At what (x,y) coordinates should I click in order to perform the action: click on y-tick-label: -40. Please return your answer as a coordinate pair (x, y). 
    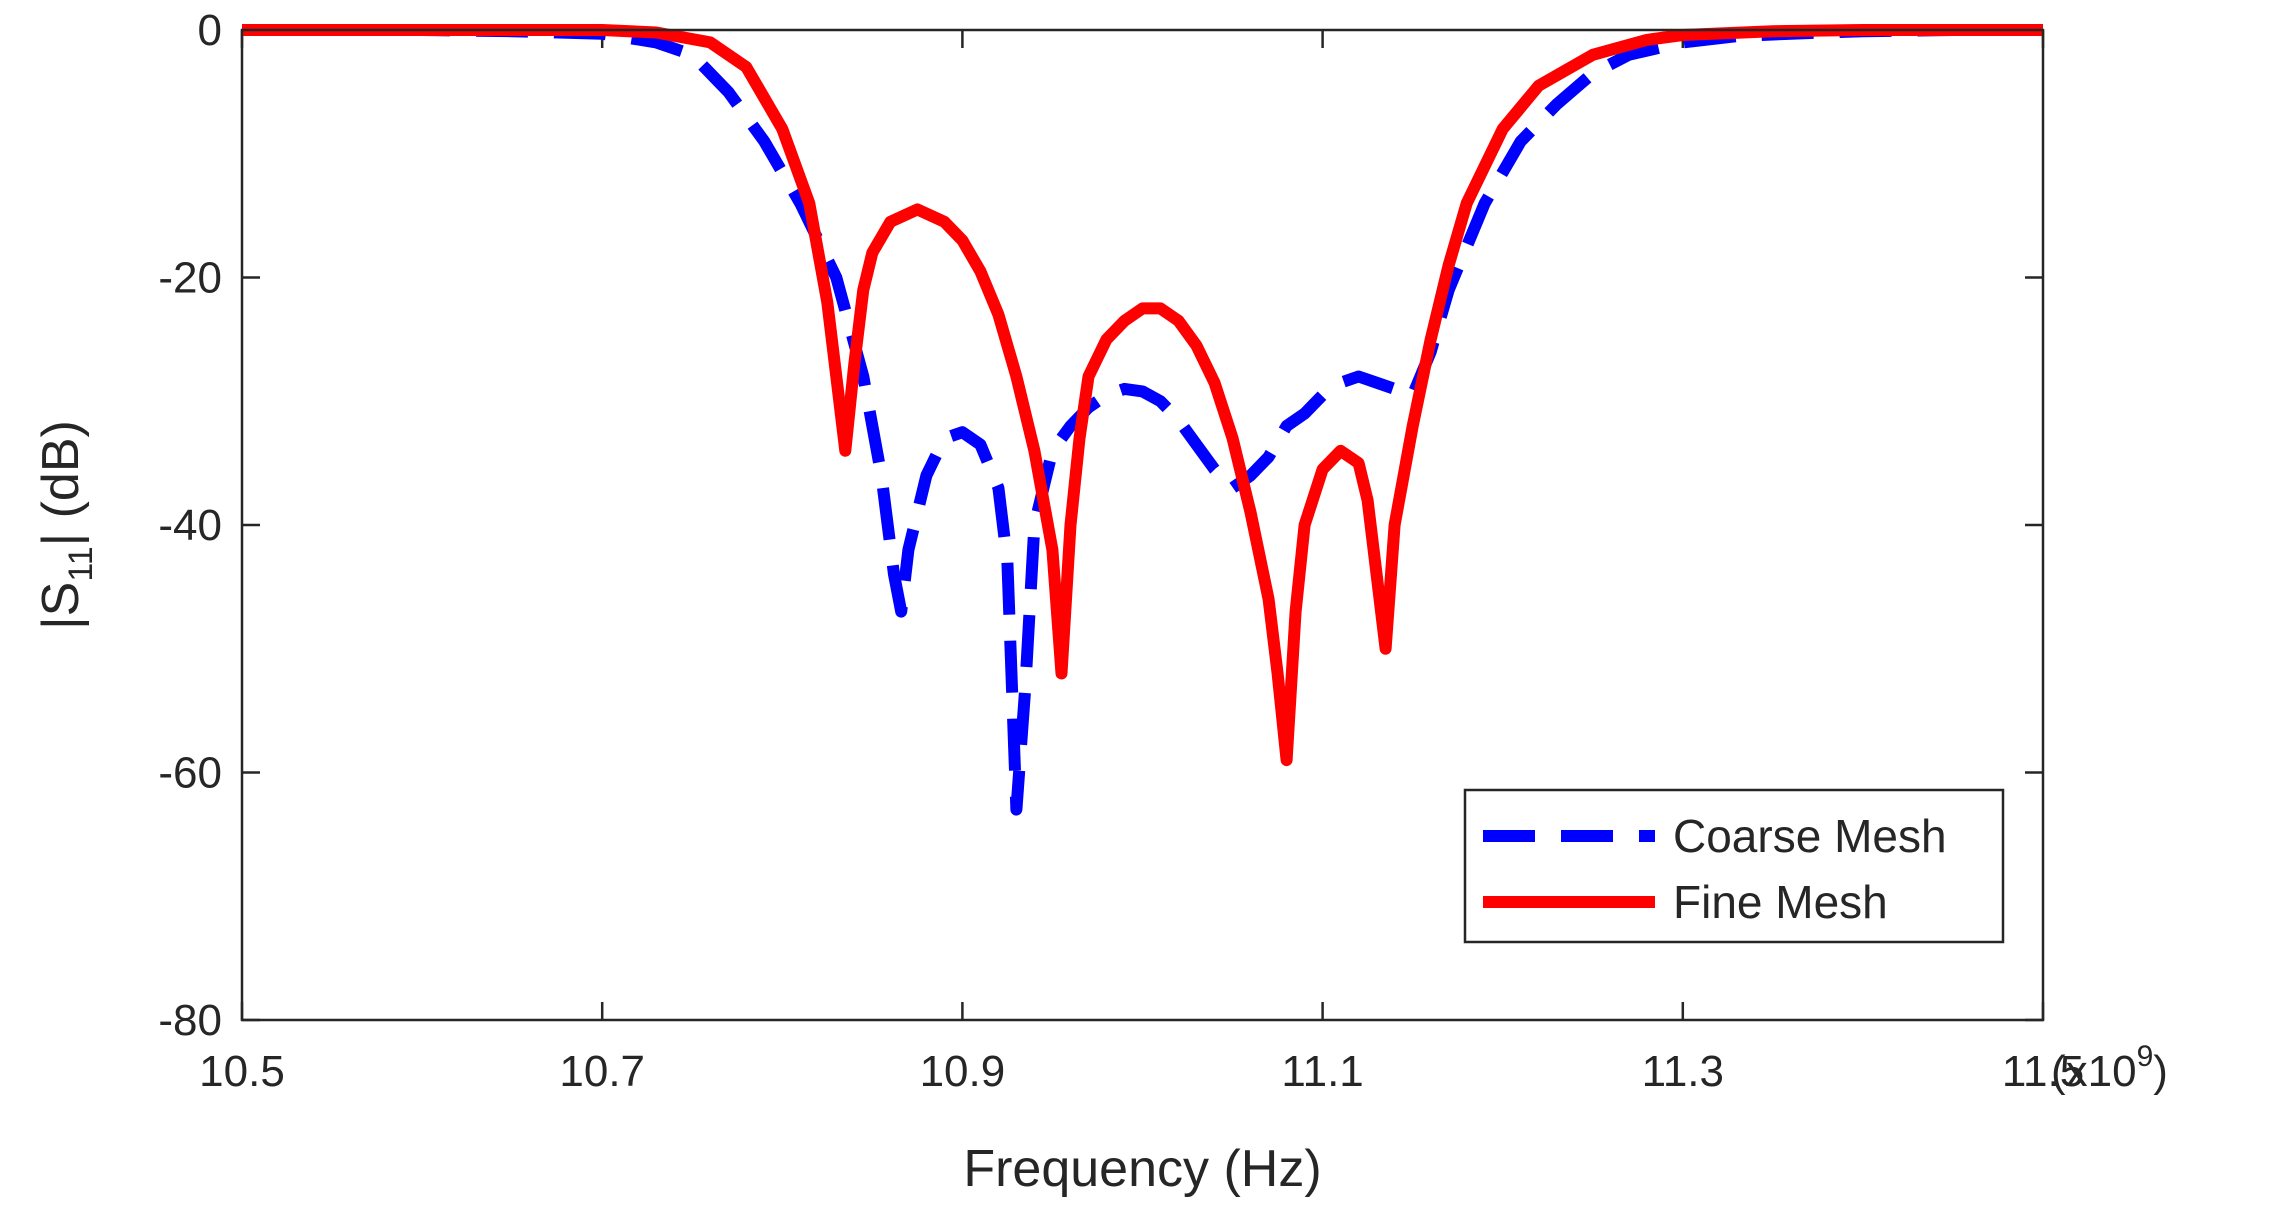
    Looking at the image, I should click on (190, 525).